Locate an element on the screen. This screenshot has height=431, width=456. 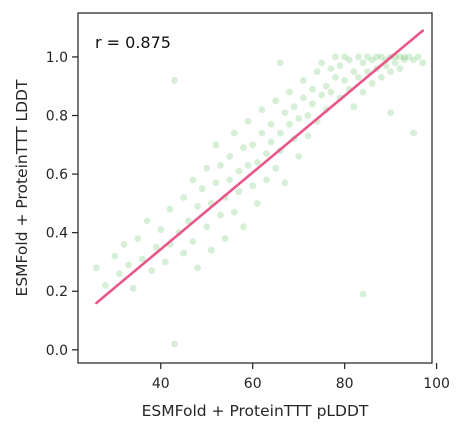
y-tick-label: 0.8 is located at coordinates (57, 117).